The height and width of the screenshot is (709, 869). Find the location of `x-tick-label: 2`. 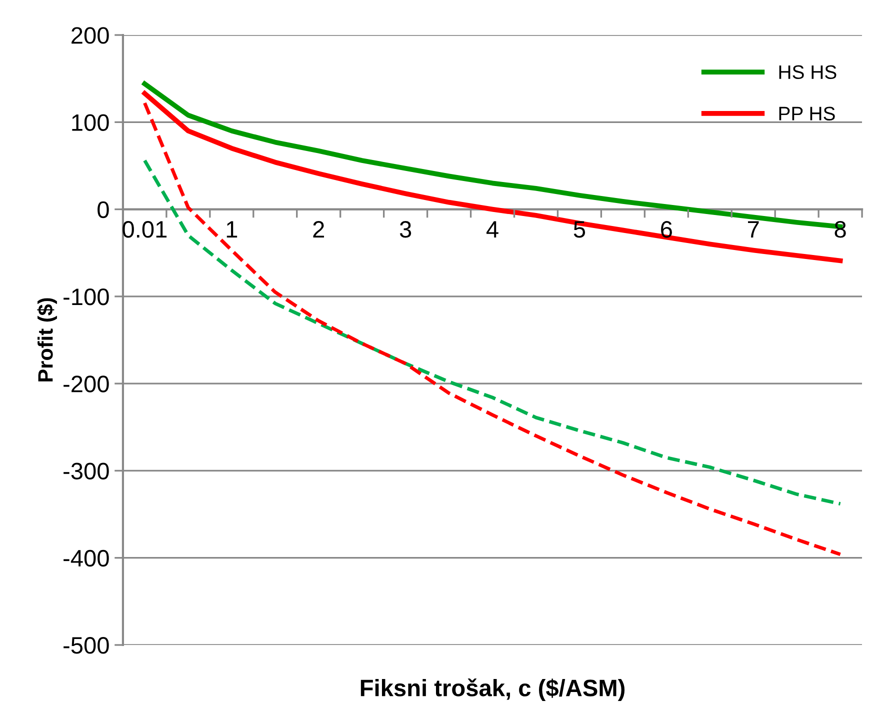

x-tick-label: 2 is located at coordinates (318, 229).